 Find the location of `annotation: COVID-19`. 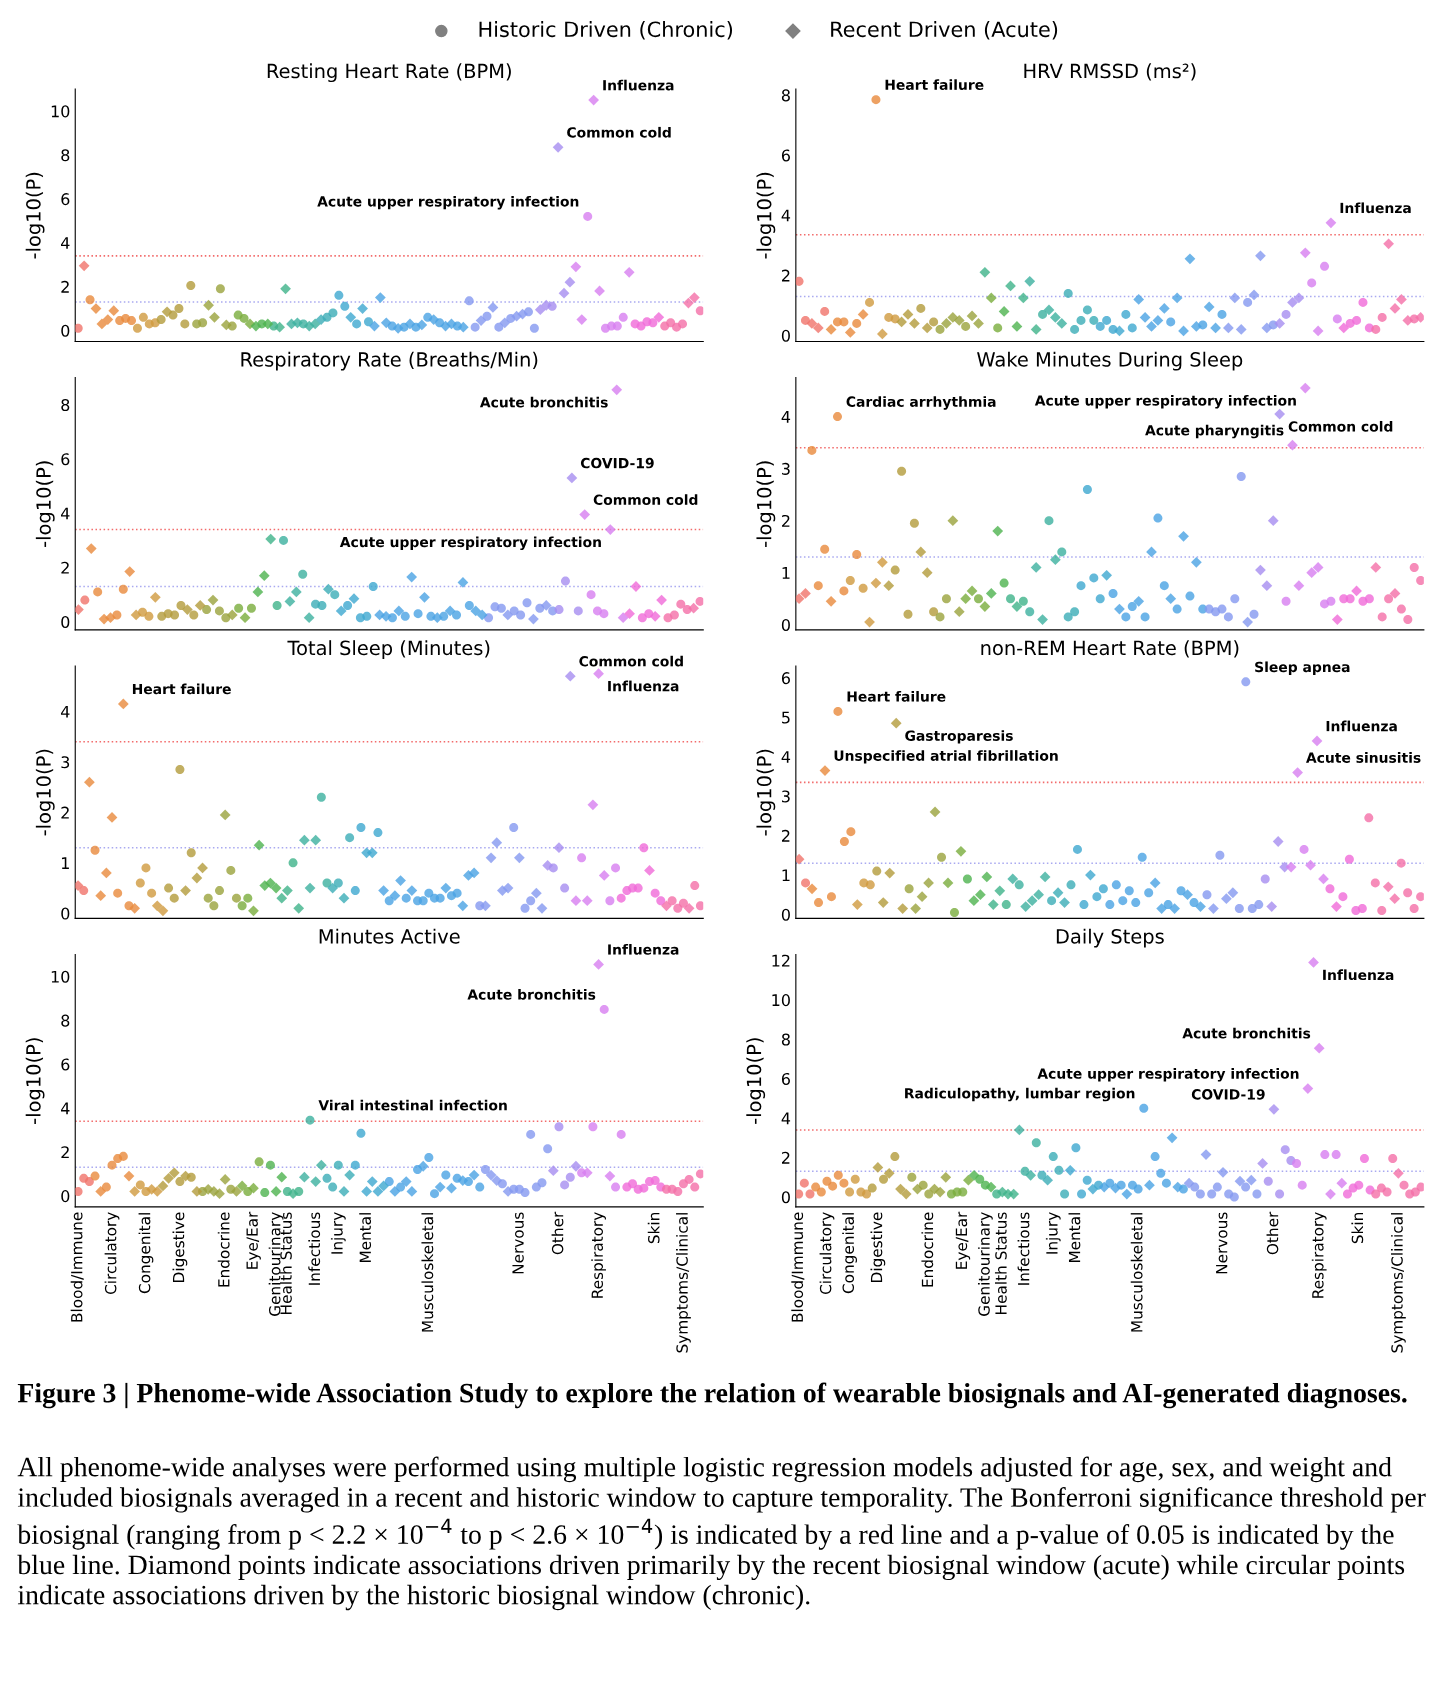

annotation: COVID-19 is located at coordinates (1228, 1094).